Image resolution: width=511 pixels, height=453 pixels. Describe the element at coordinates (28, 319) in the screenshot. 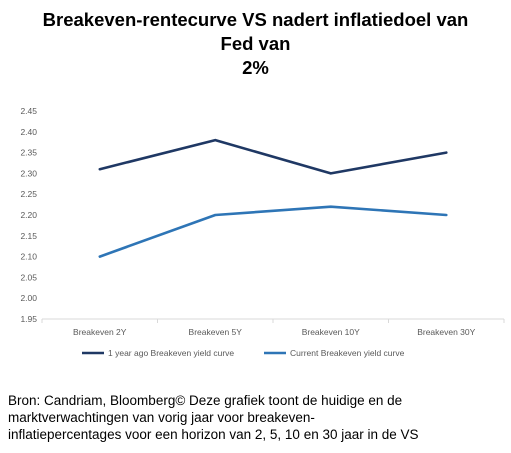

I see `y-tick-label: 1.95` at that location.